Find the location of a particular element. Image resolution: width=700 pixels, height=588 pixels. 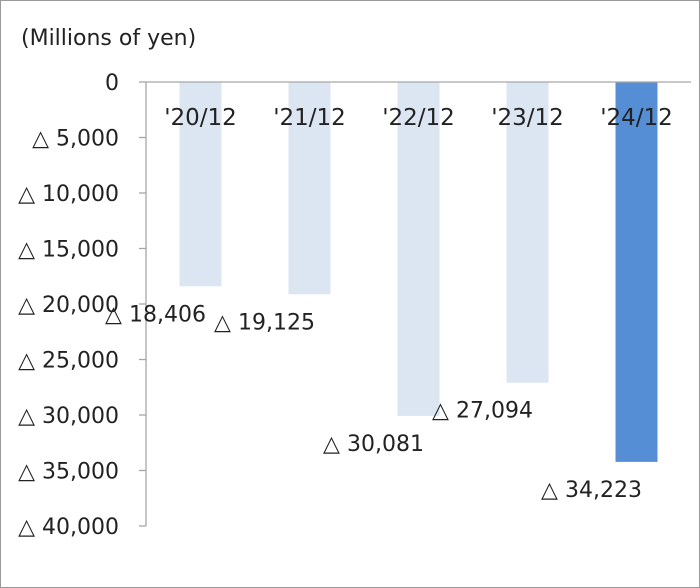

data-label: △ 34,223 is located at coordinates (591, 490).